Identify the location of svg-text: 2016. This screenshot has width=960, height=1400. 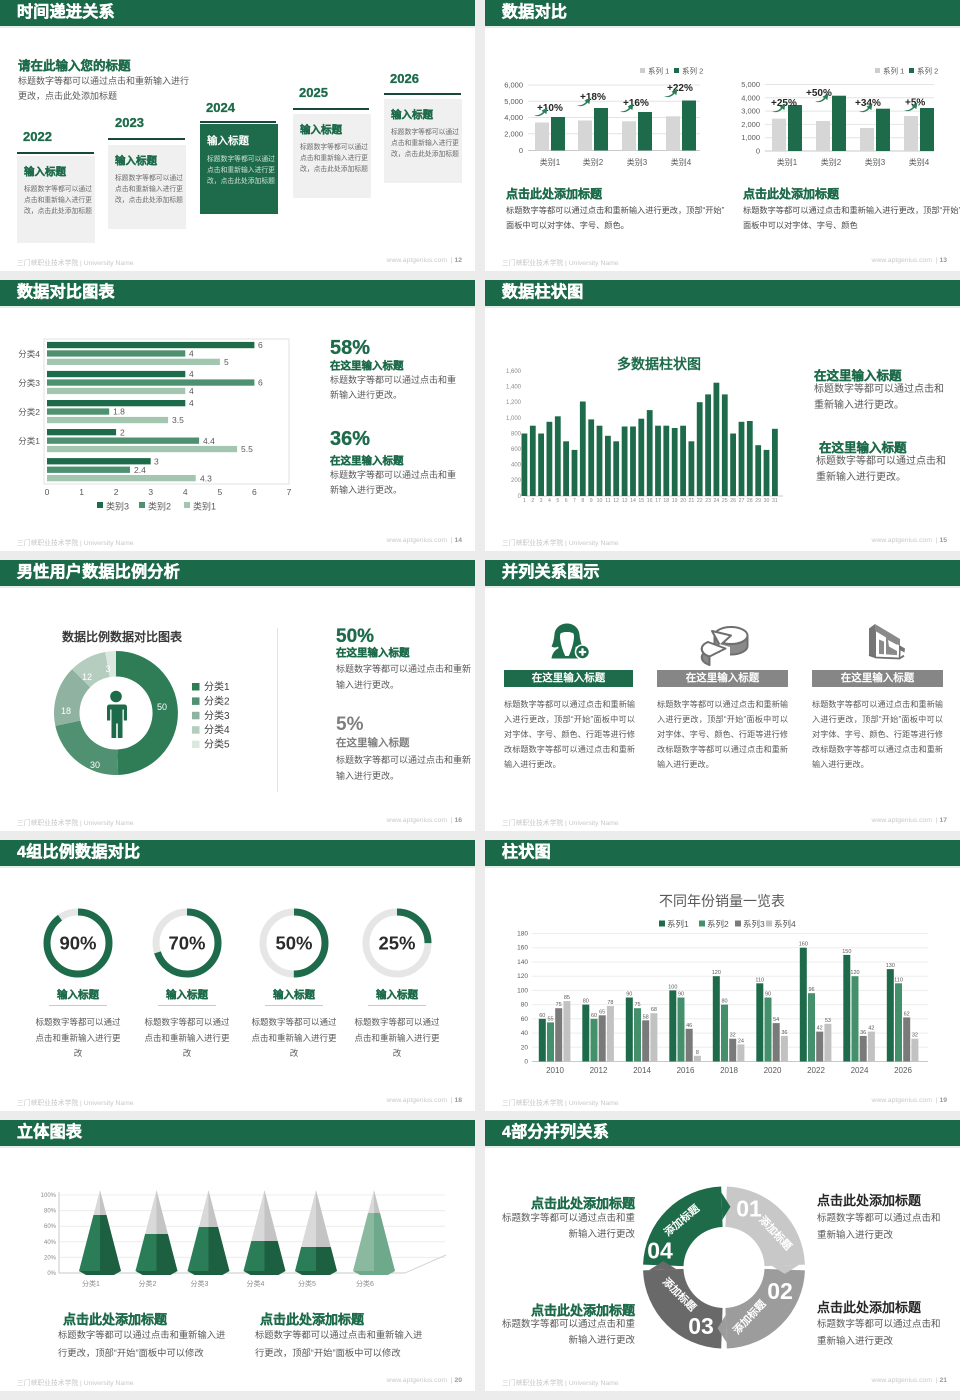
(686, 1070).